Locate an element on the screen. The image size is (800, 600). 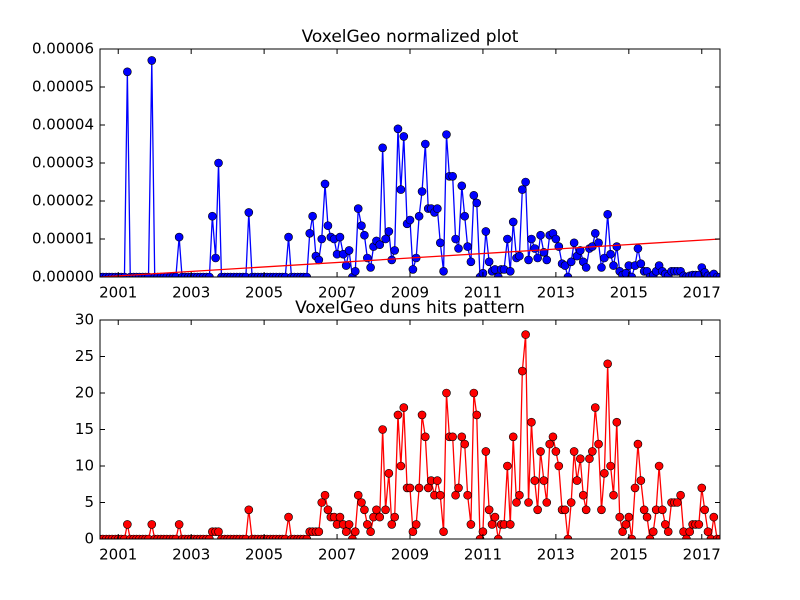
x-tick-label: 2003 is located at coordinates (191, 293).